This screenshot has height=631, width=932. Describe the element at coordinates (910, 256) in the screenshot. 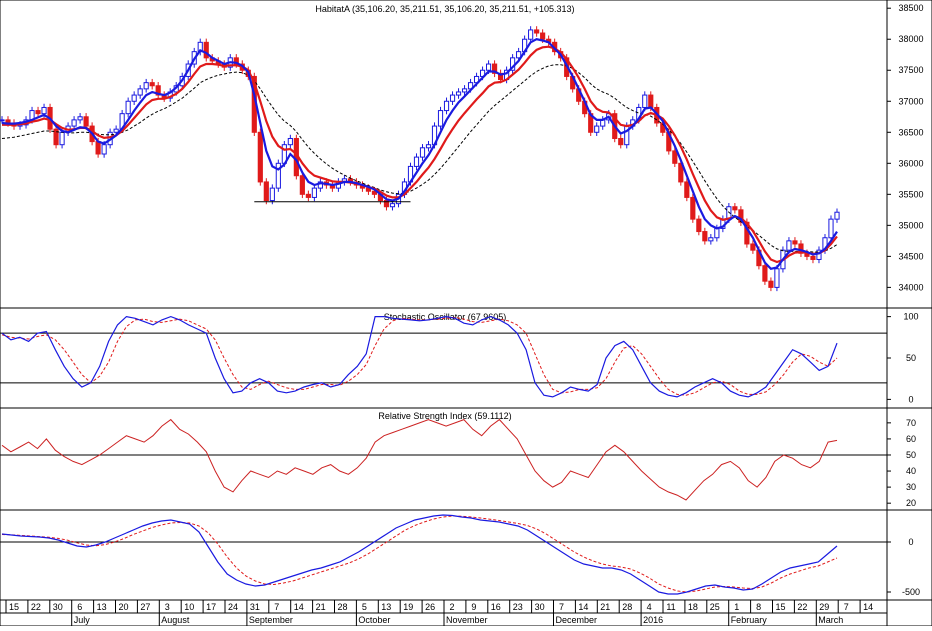

I see `price-axis-tick-label: 34500` at that location.